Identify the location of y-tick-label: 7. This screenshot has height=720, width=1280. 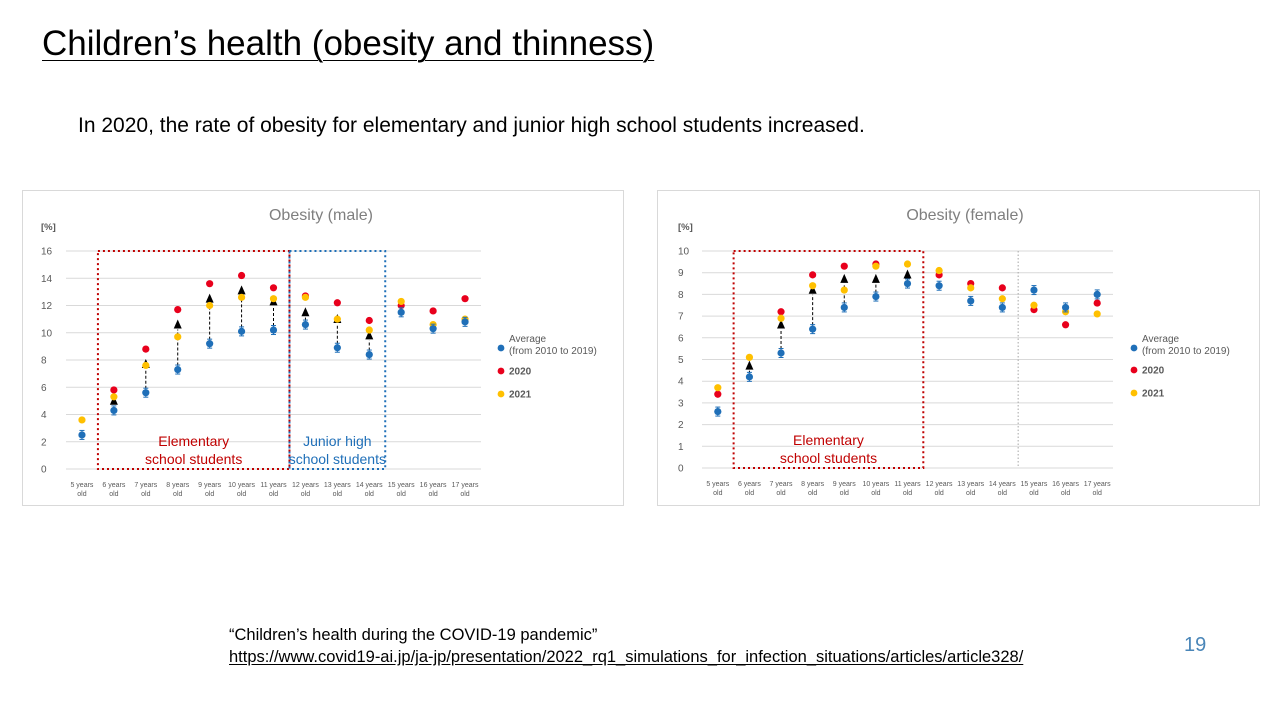
(681, 317).